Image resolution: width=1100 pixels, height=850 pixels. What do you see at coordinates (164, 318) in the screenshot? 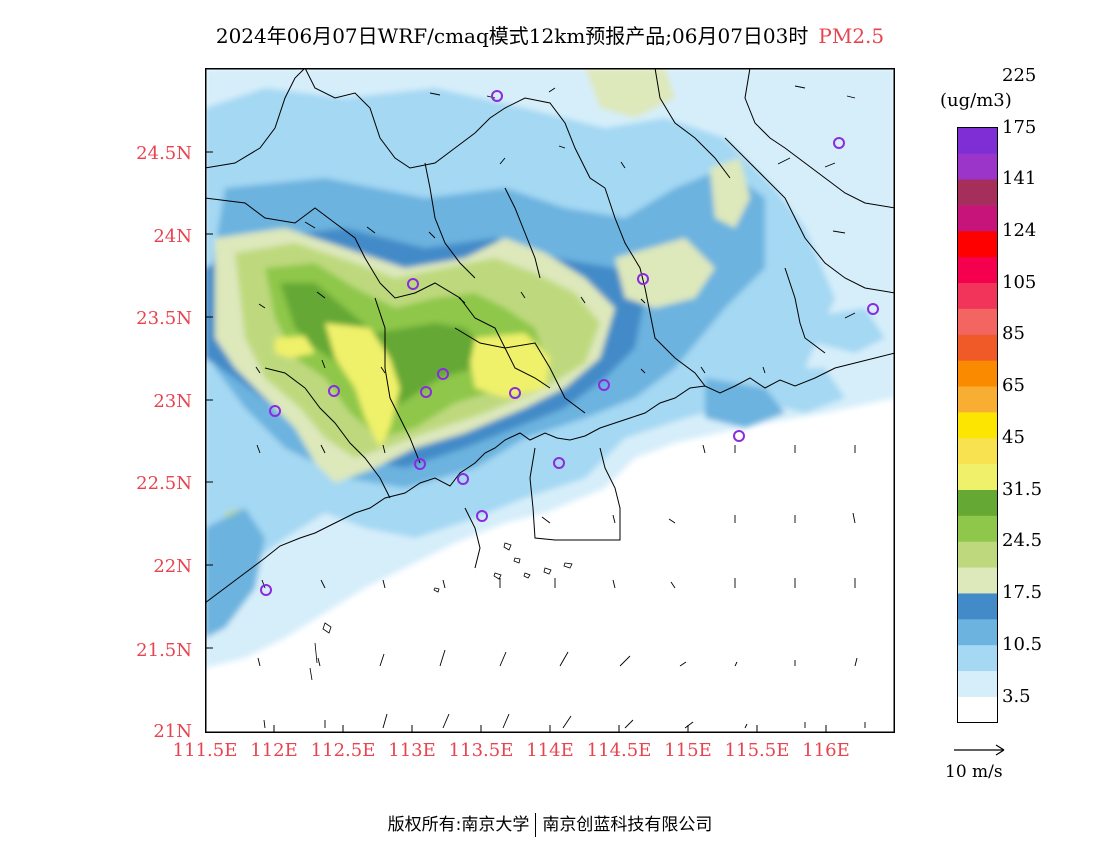
I see `y-tick-label: 23.5N` at bounding box center [164, 318].